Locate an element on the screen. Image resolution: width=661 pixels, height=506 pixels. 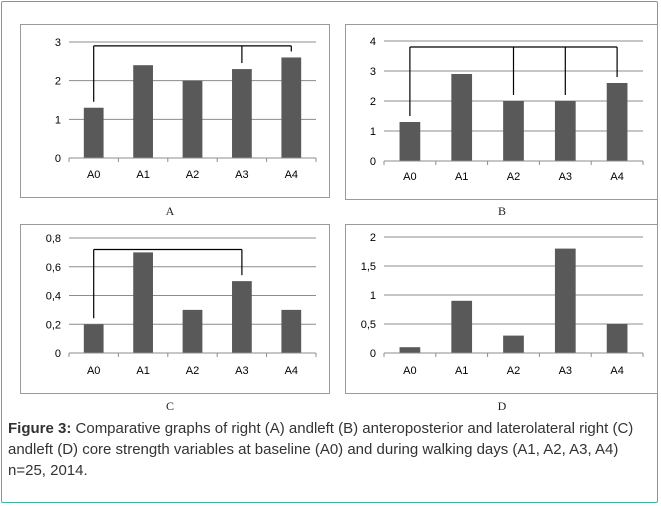
bar-chart-c: 0 0,2 0,4 0,6 0,8 A0 A1 A2 A3 A4 is located at coordinates (181, 305).